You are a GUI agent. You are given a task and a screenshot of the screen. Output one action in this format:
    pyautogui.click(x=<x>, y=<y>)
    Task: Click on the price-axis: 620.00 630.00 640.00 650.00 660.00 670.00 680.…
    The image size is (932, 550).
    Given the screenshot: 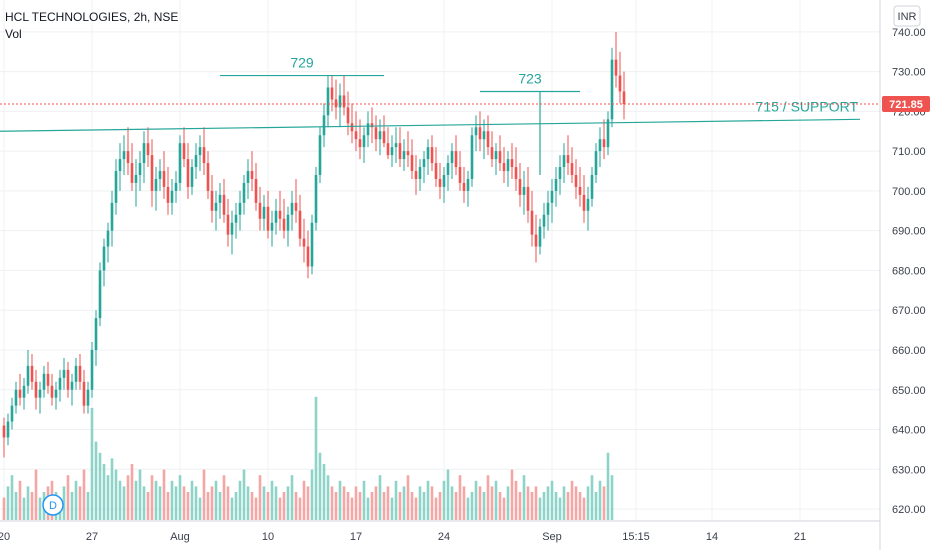 What is the action you would take?
    pyautogui.click(x=909, y=271)
    